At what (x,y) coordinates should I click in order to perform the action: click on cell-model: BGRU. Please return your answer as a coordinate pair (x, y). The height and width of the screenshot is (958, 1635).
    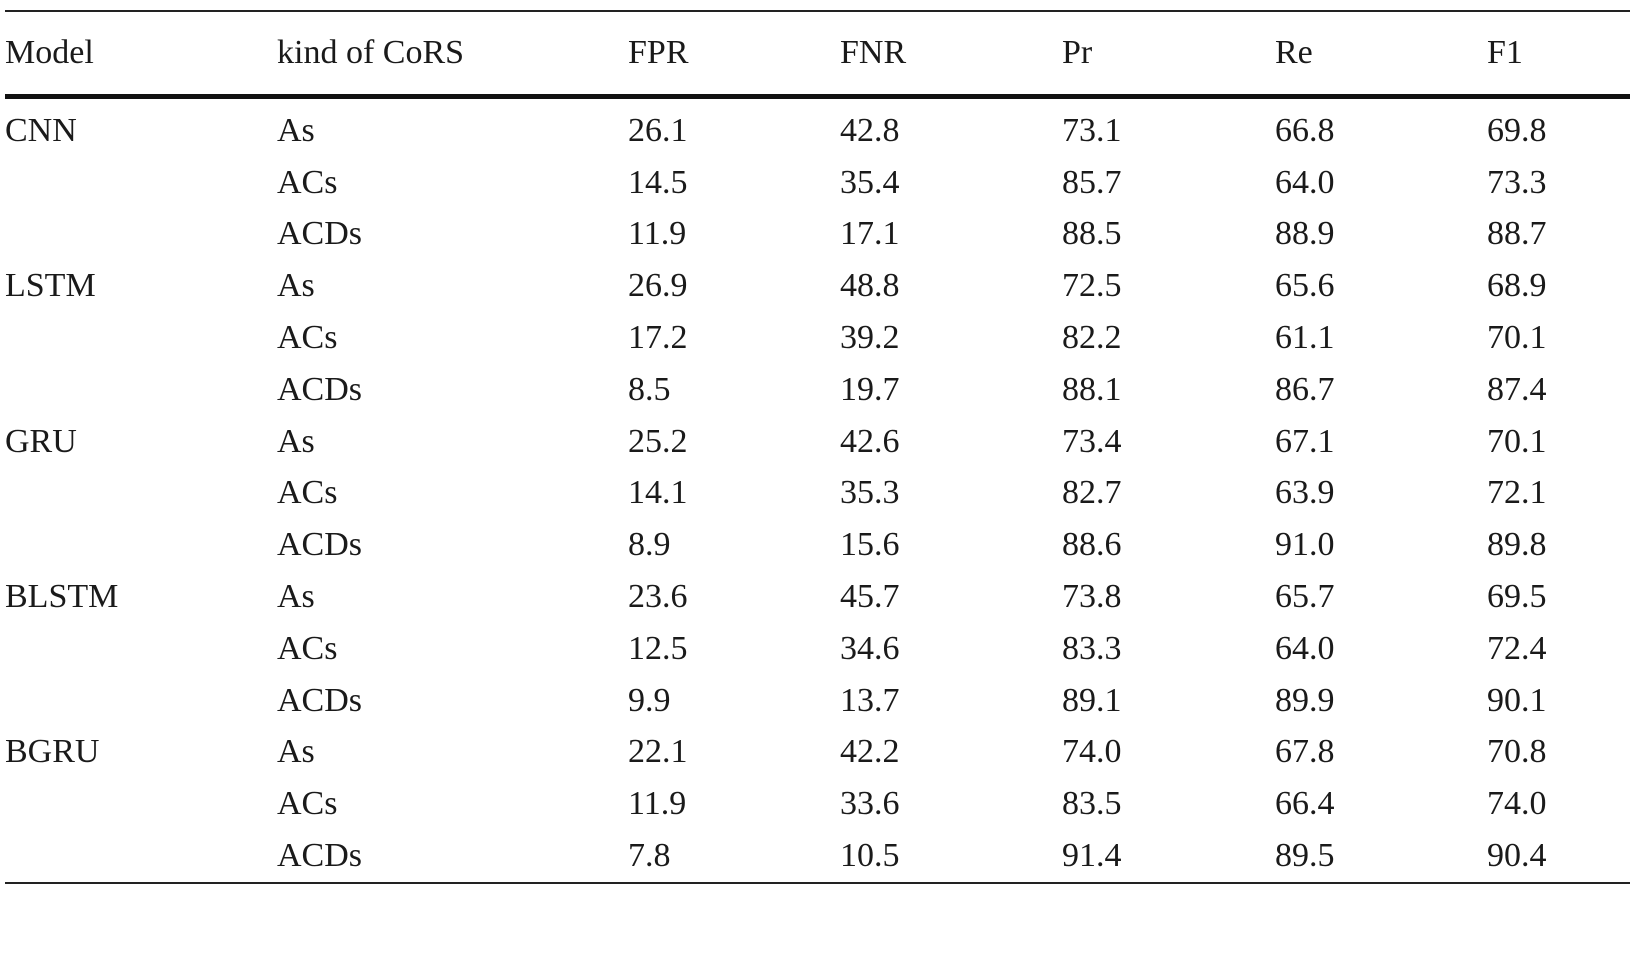
    Looking at the image, I should click on (52, 752).